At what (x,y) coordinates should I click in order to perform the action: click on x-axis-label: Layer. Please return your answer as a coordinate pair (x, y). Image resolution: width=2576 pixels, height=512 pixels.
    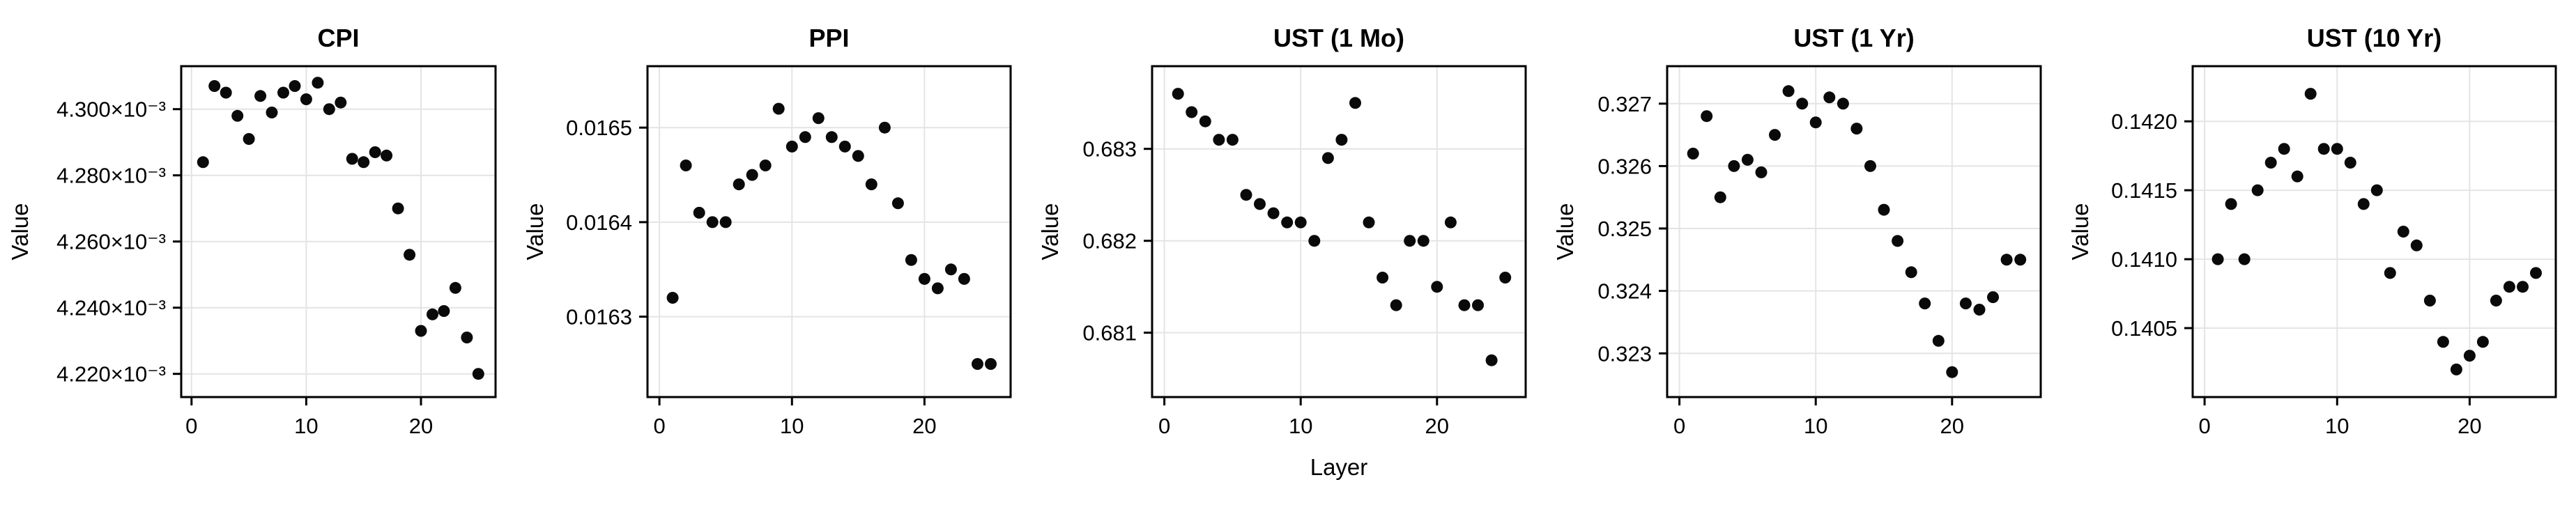
    Looking at the image, I should click on (1339, 467).